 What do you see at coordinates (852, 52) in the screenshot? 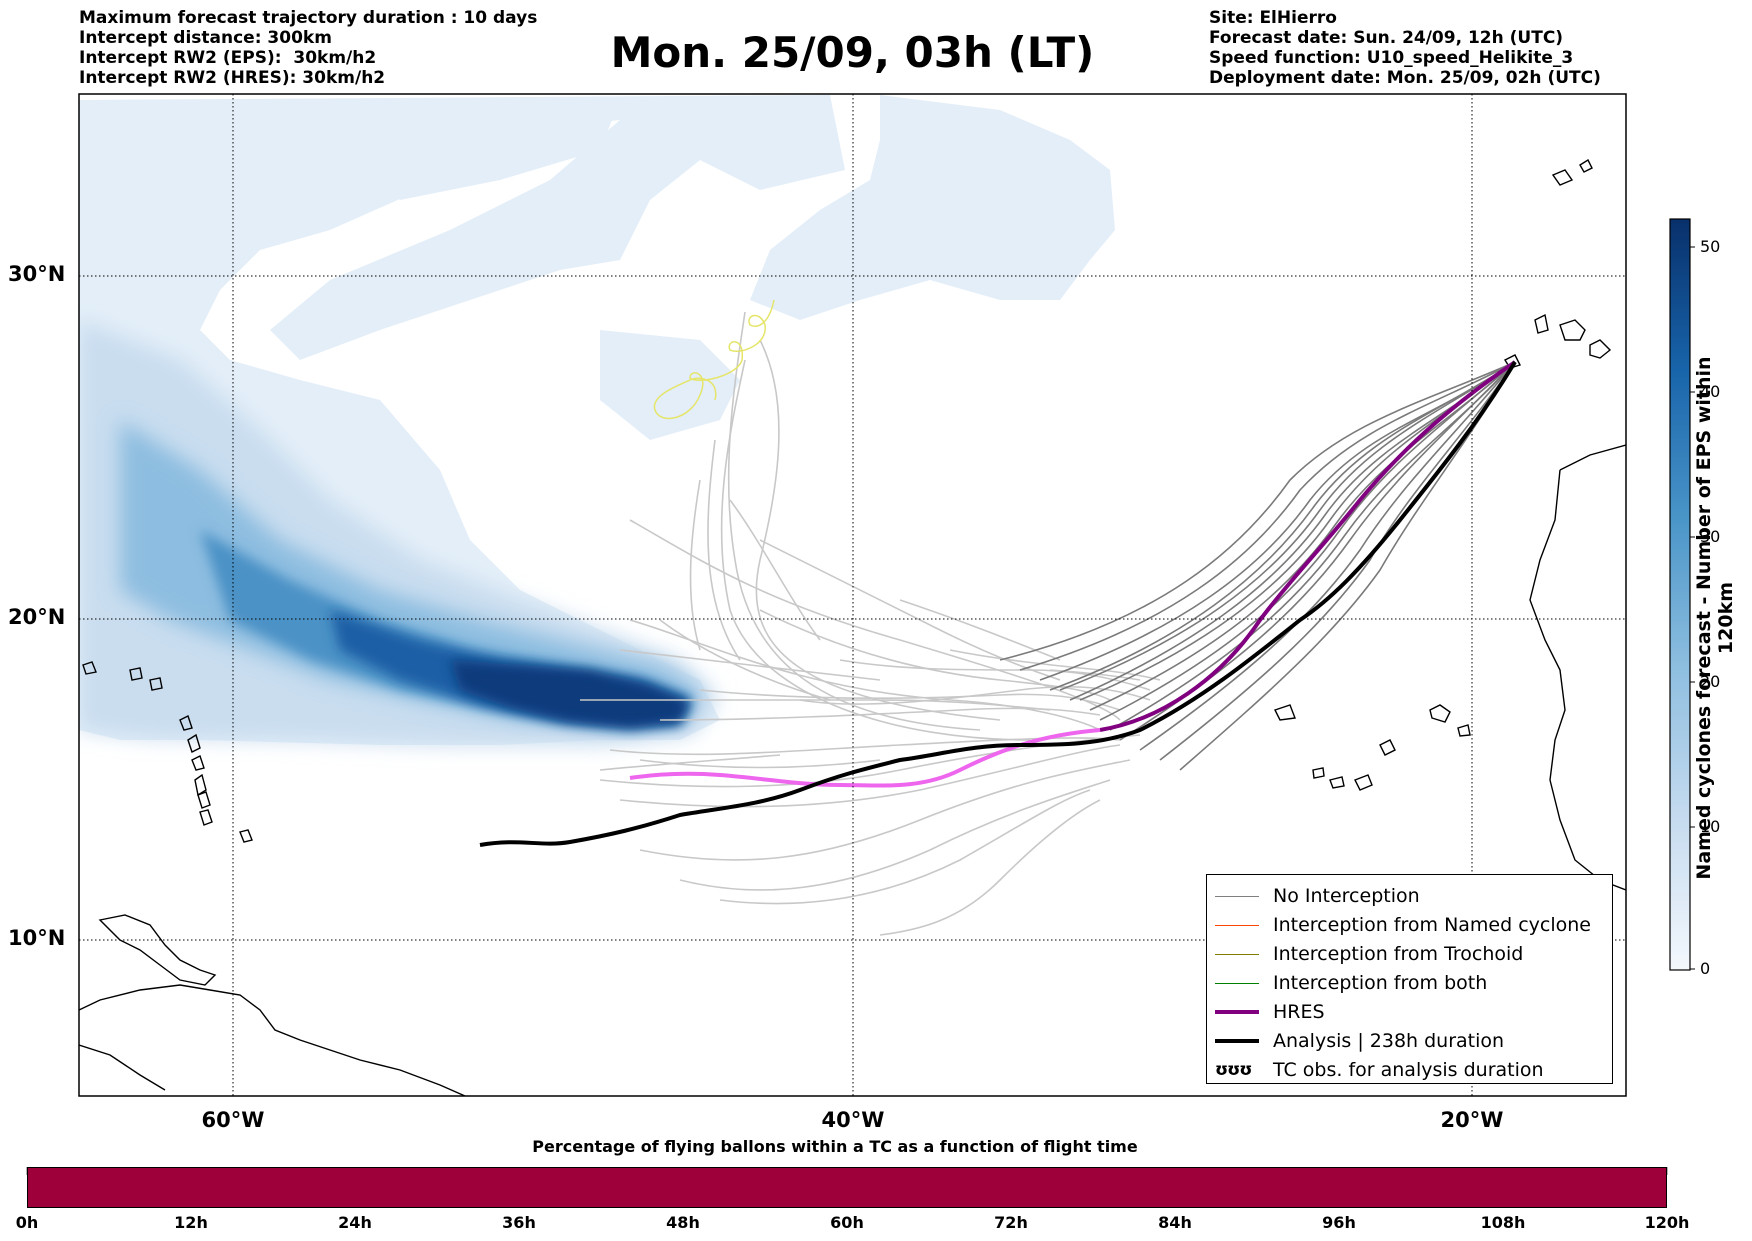
I see `page-title: Mon. 25/09, 03h (LT)` at bounding box center [852, 52].